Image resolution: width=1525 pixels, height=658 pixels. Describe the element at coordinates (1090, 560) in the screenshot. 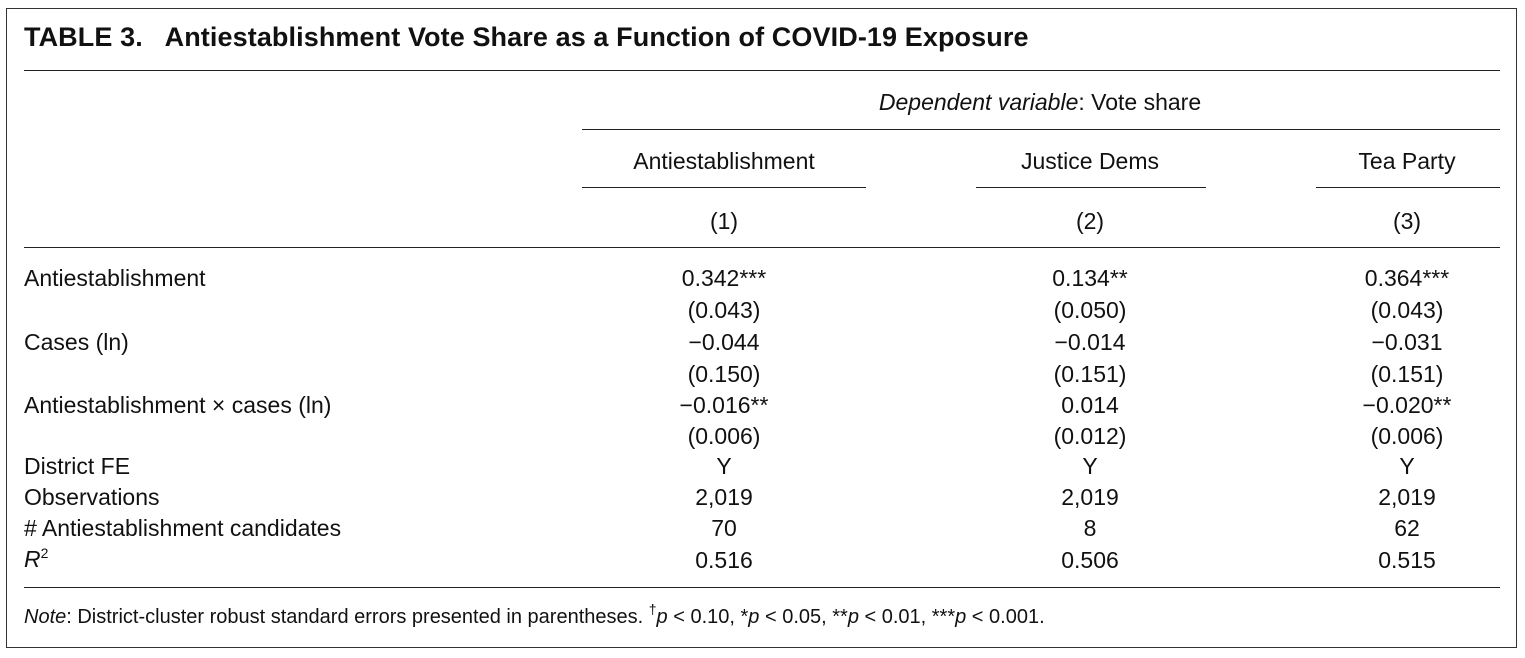

I see `table-cell: 0.506` at that location.